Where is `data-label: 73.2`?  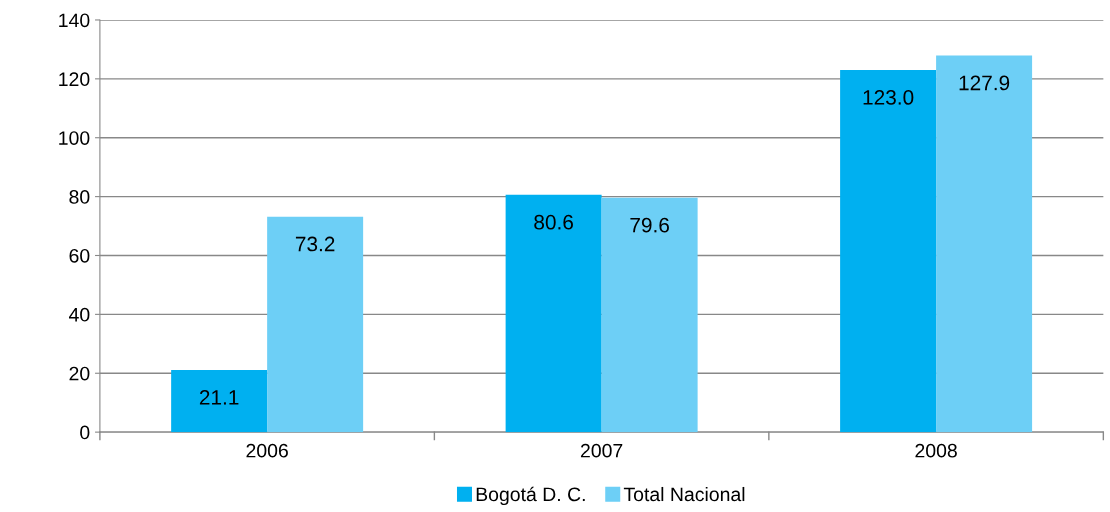
data-label: 73.2 is located at coordinates (315, 244).